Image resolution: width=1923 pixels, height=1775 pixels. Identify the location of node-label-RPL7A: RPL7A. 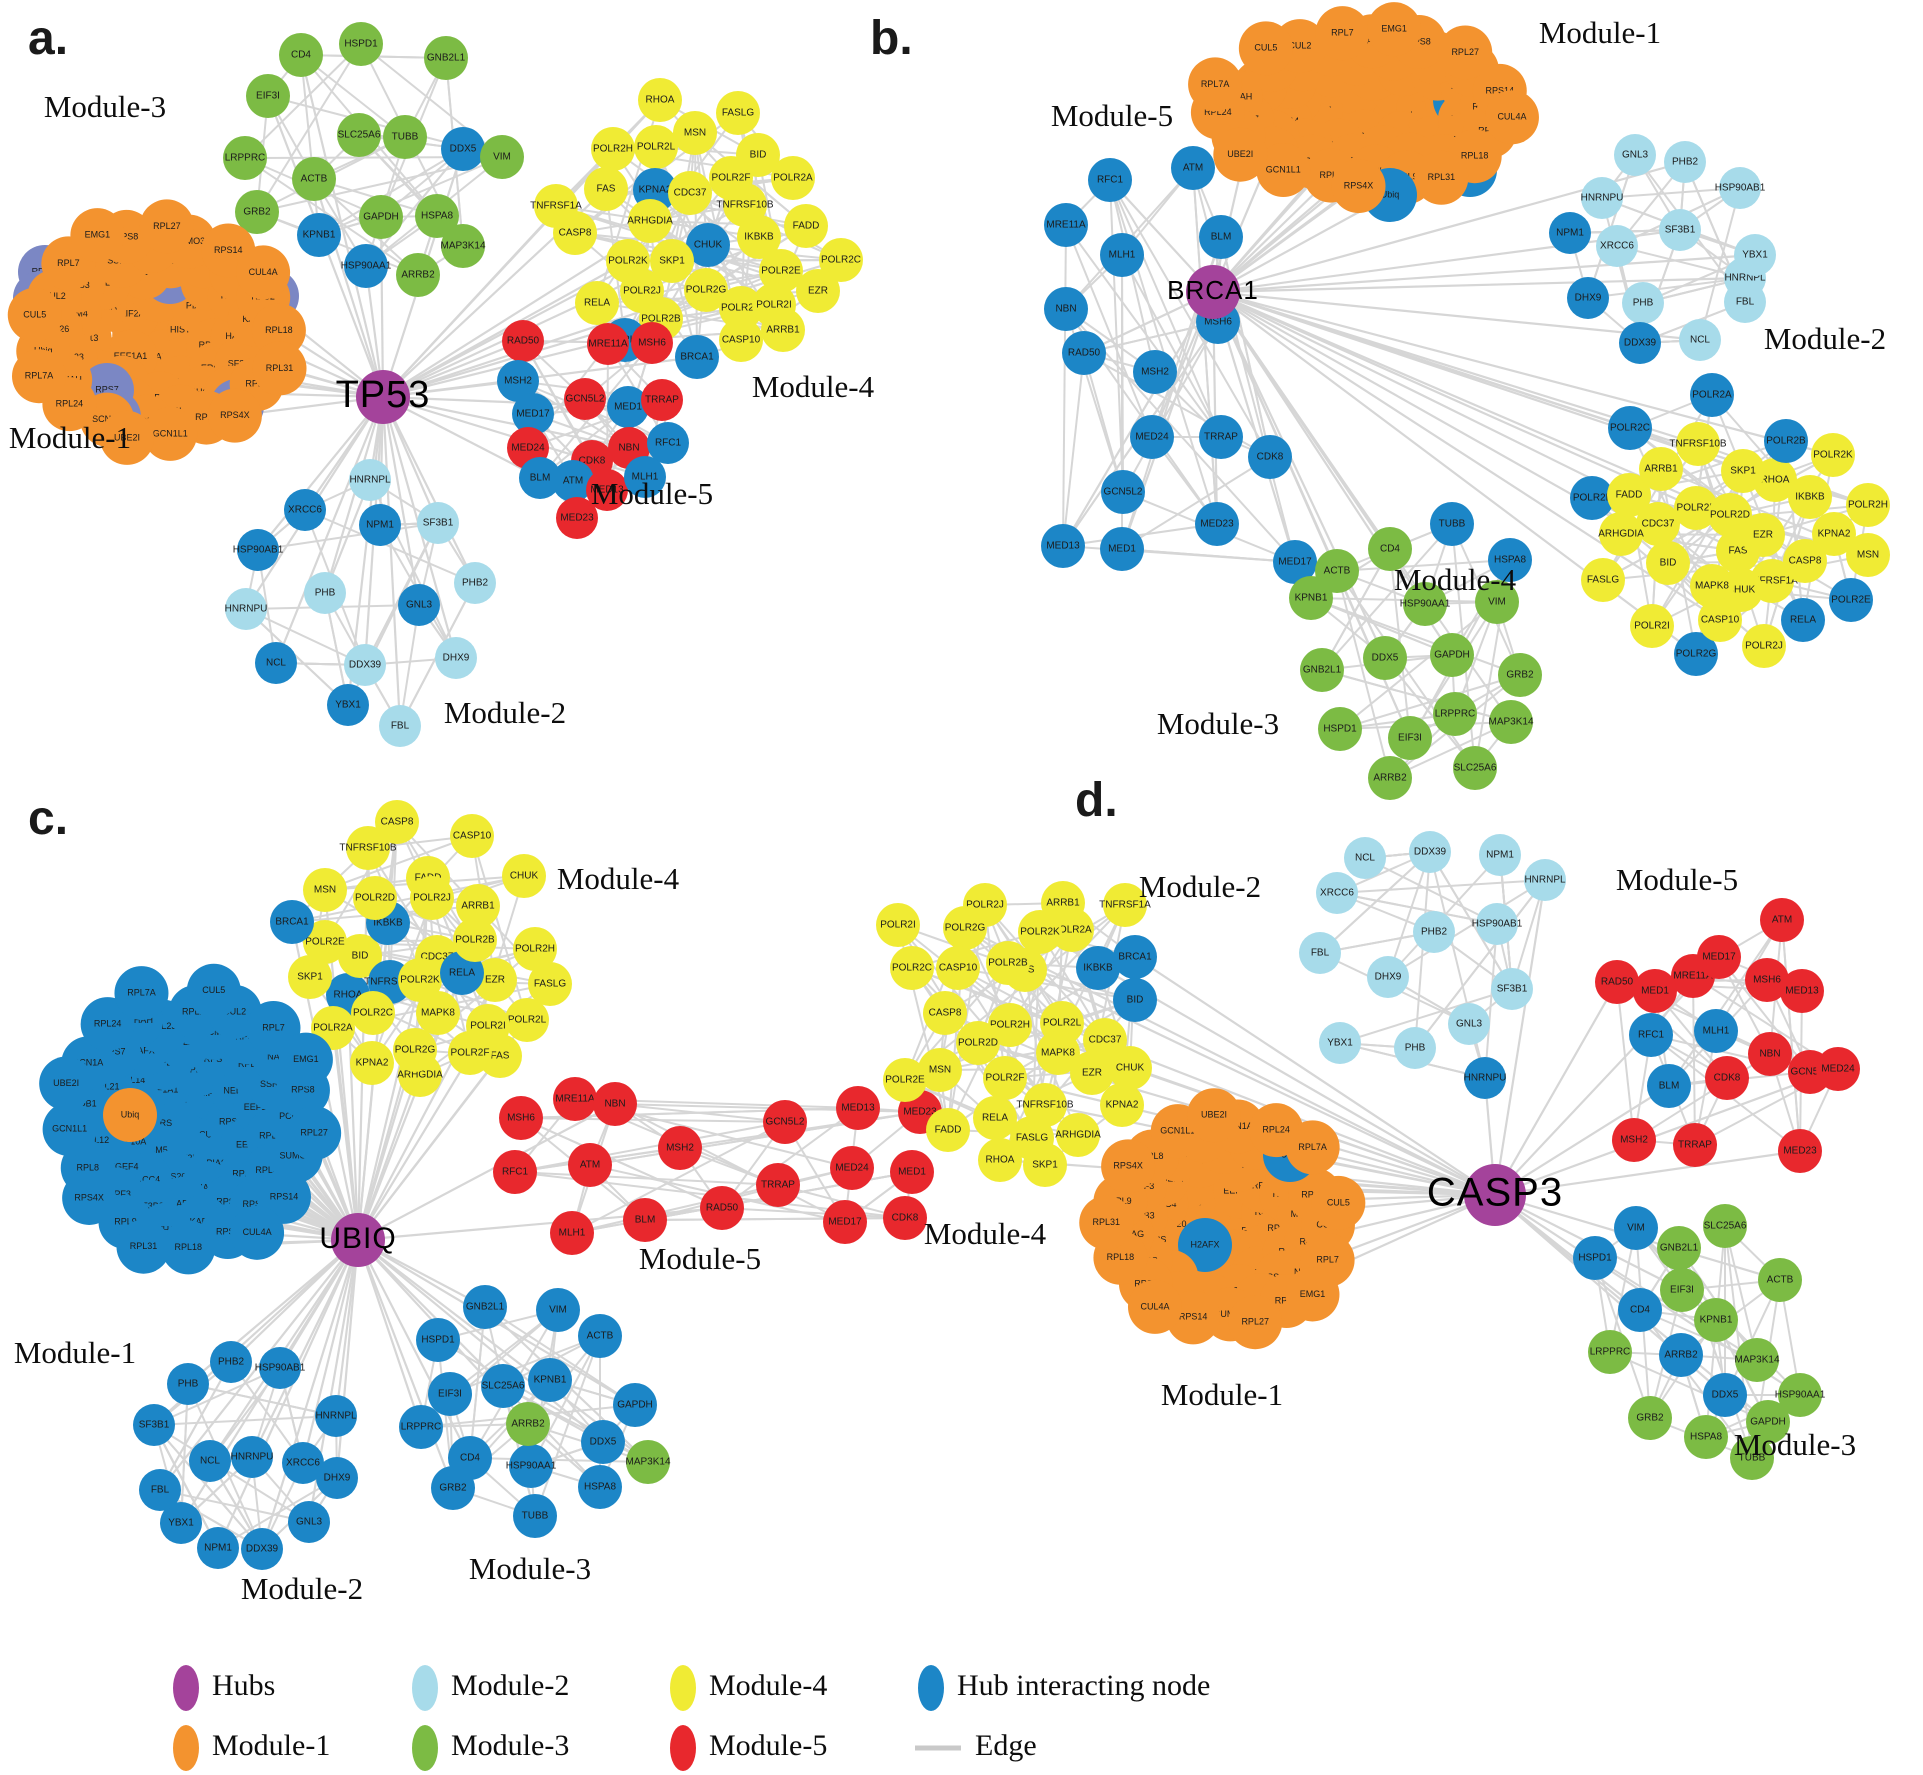
(1312, 1147).